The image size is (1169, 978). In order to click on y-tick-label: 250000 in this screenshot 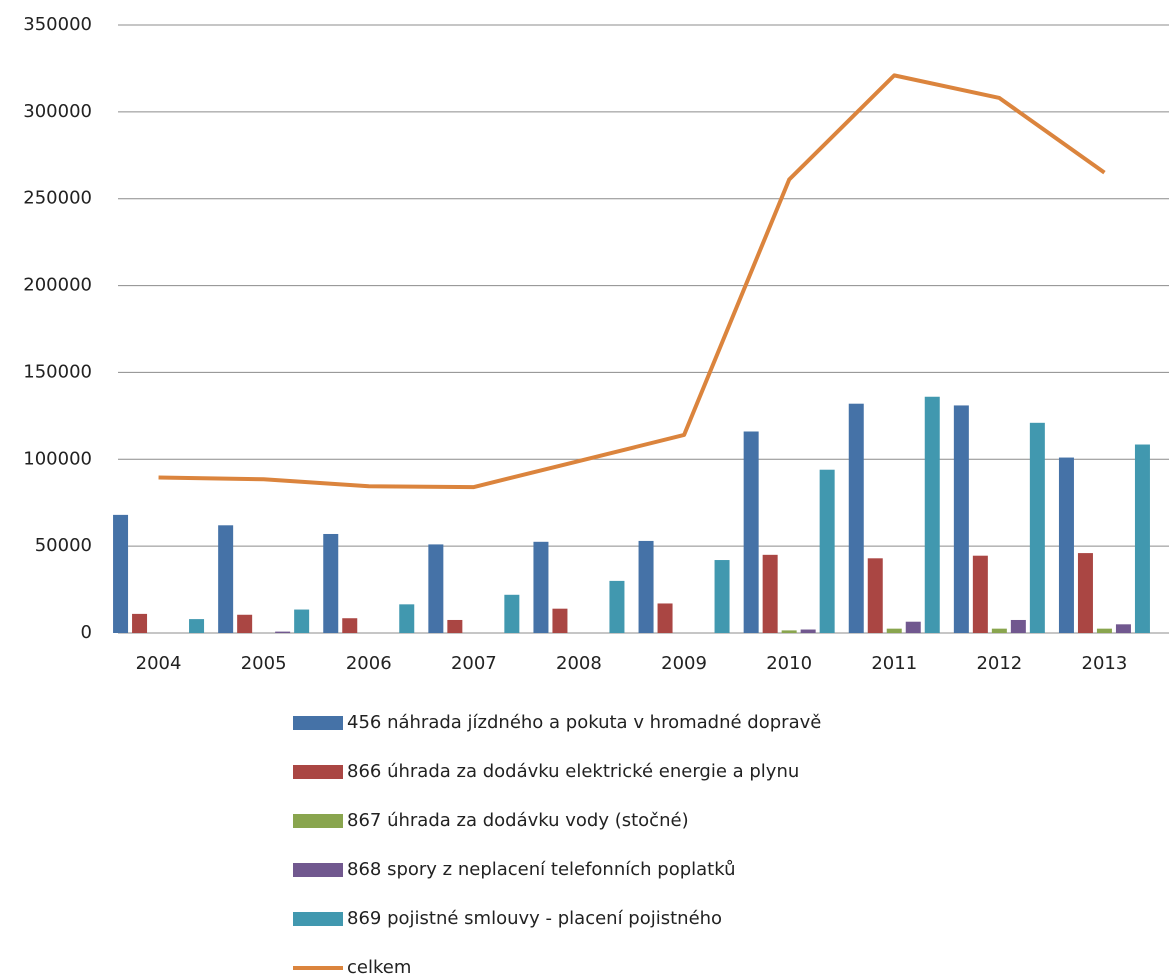, I will do `click(57, 198)`.